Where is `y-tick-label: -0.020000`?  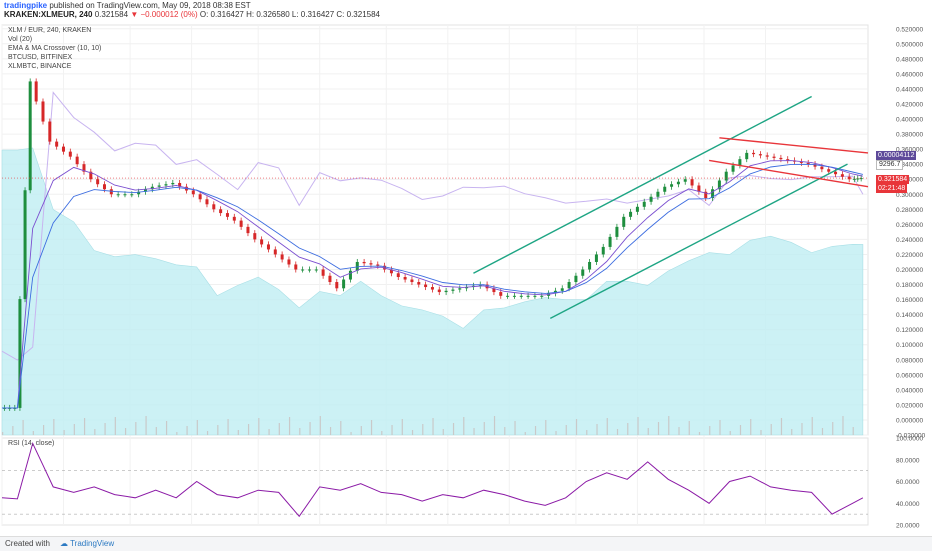 y-tick-label: -0.020000 is located at coordinates (911, 436).